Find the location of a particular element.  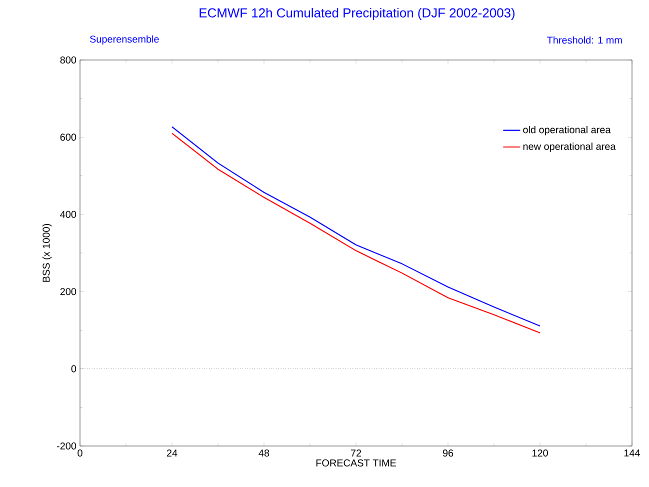

y-tick-label: -200 is located at coordinates (66, 446).